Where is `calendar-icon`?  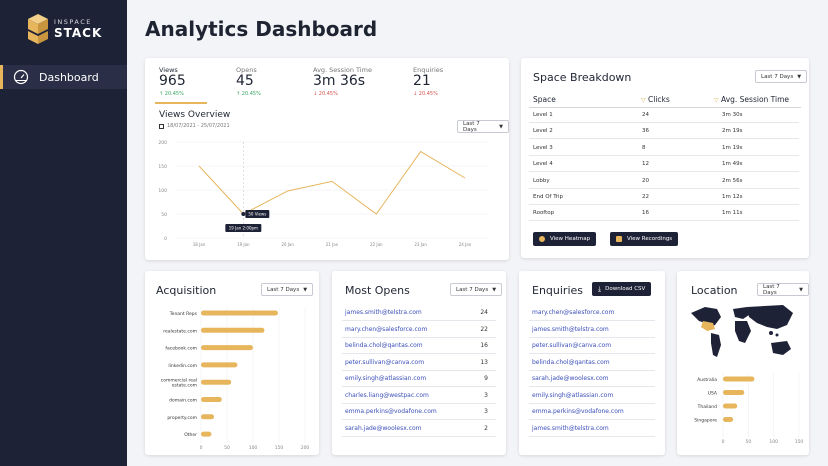
calendar-icon is located at coordinates (161, 126).